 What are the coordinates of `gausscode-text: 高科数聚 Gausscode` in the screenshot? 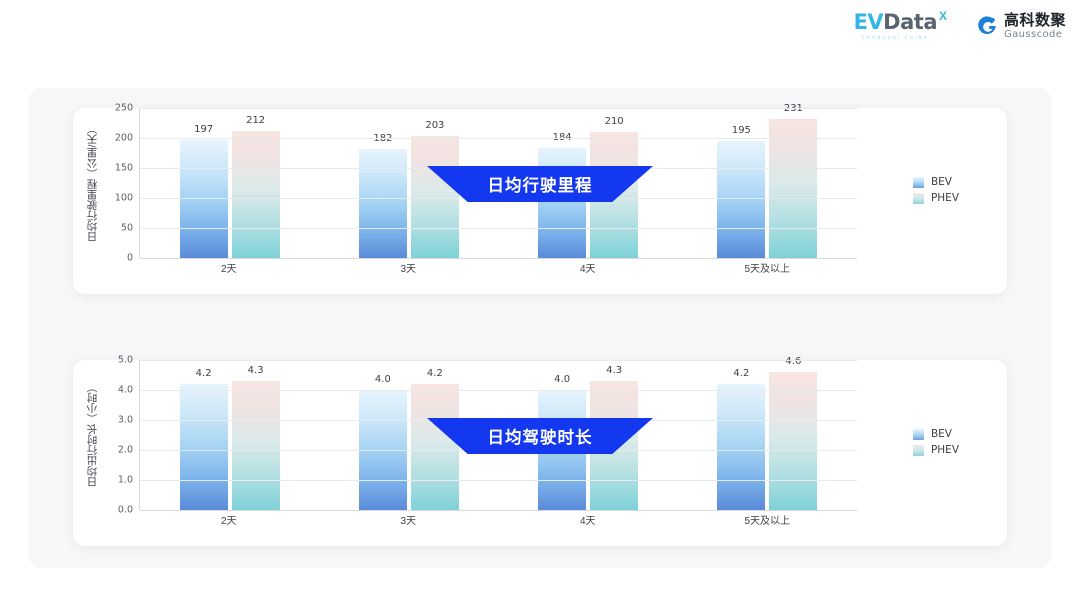 It's located at (1035, 26).